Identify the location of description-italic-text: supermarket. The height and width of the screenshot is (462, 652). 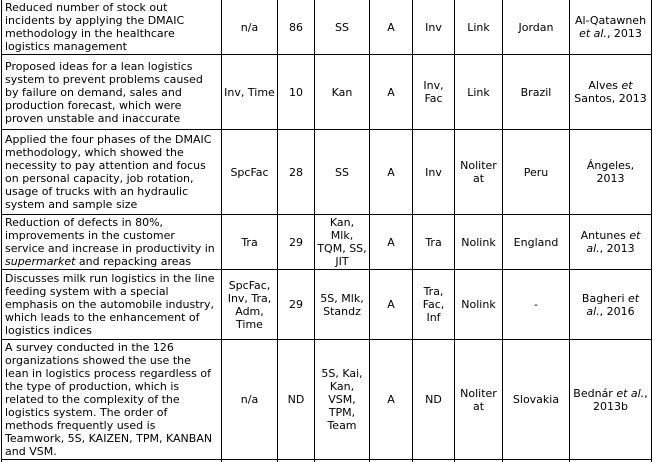
(40, 261).